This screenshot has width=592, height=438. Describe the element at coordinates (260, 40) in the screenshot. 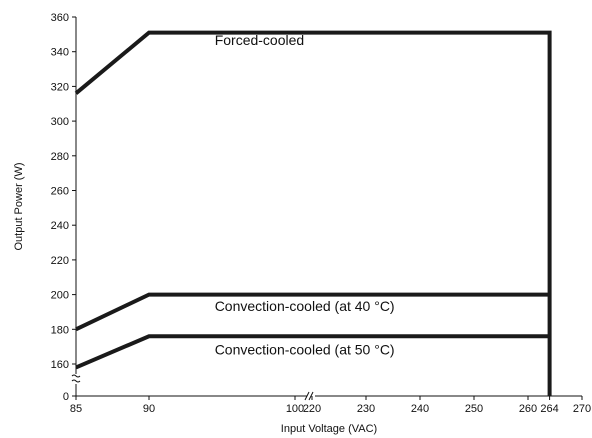

I see `annotation-forced-cooled: Forced-cooled` at that location.